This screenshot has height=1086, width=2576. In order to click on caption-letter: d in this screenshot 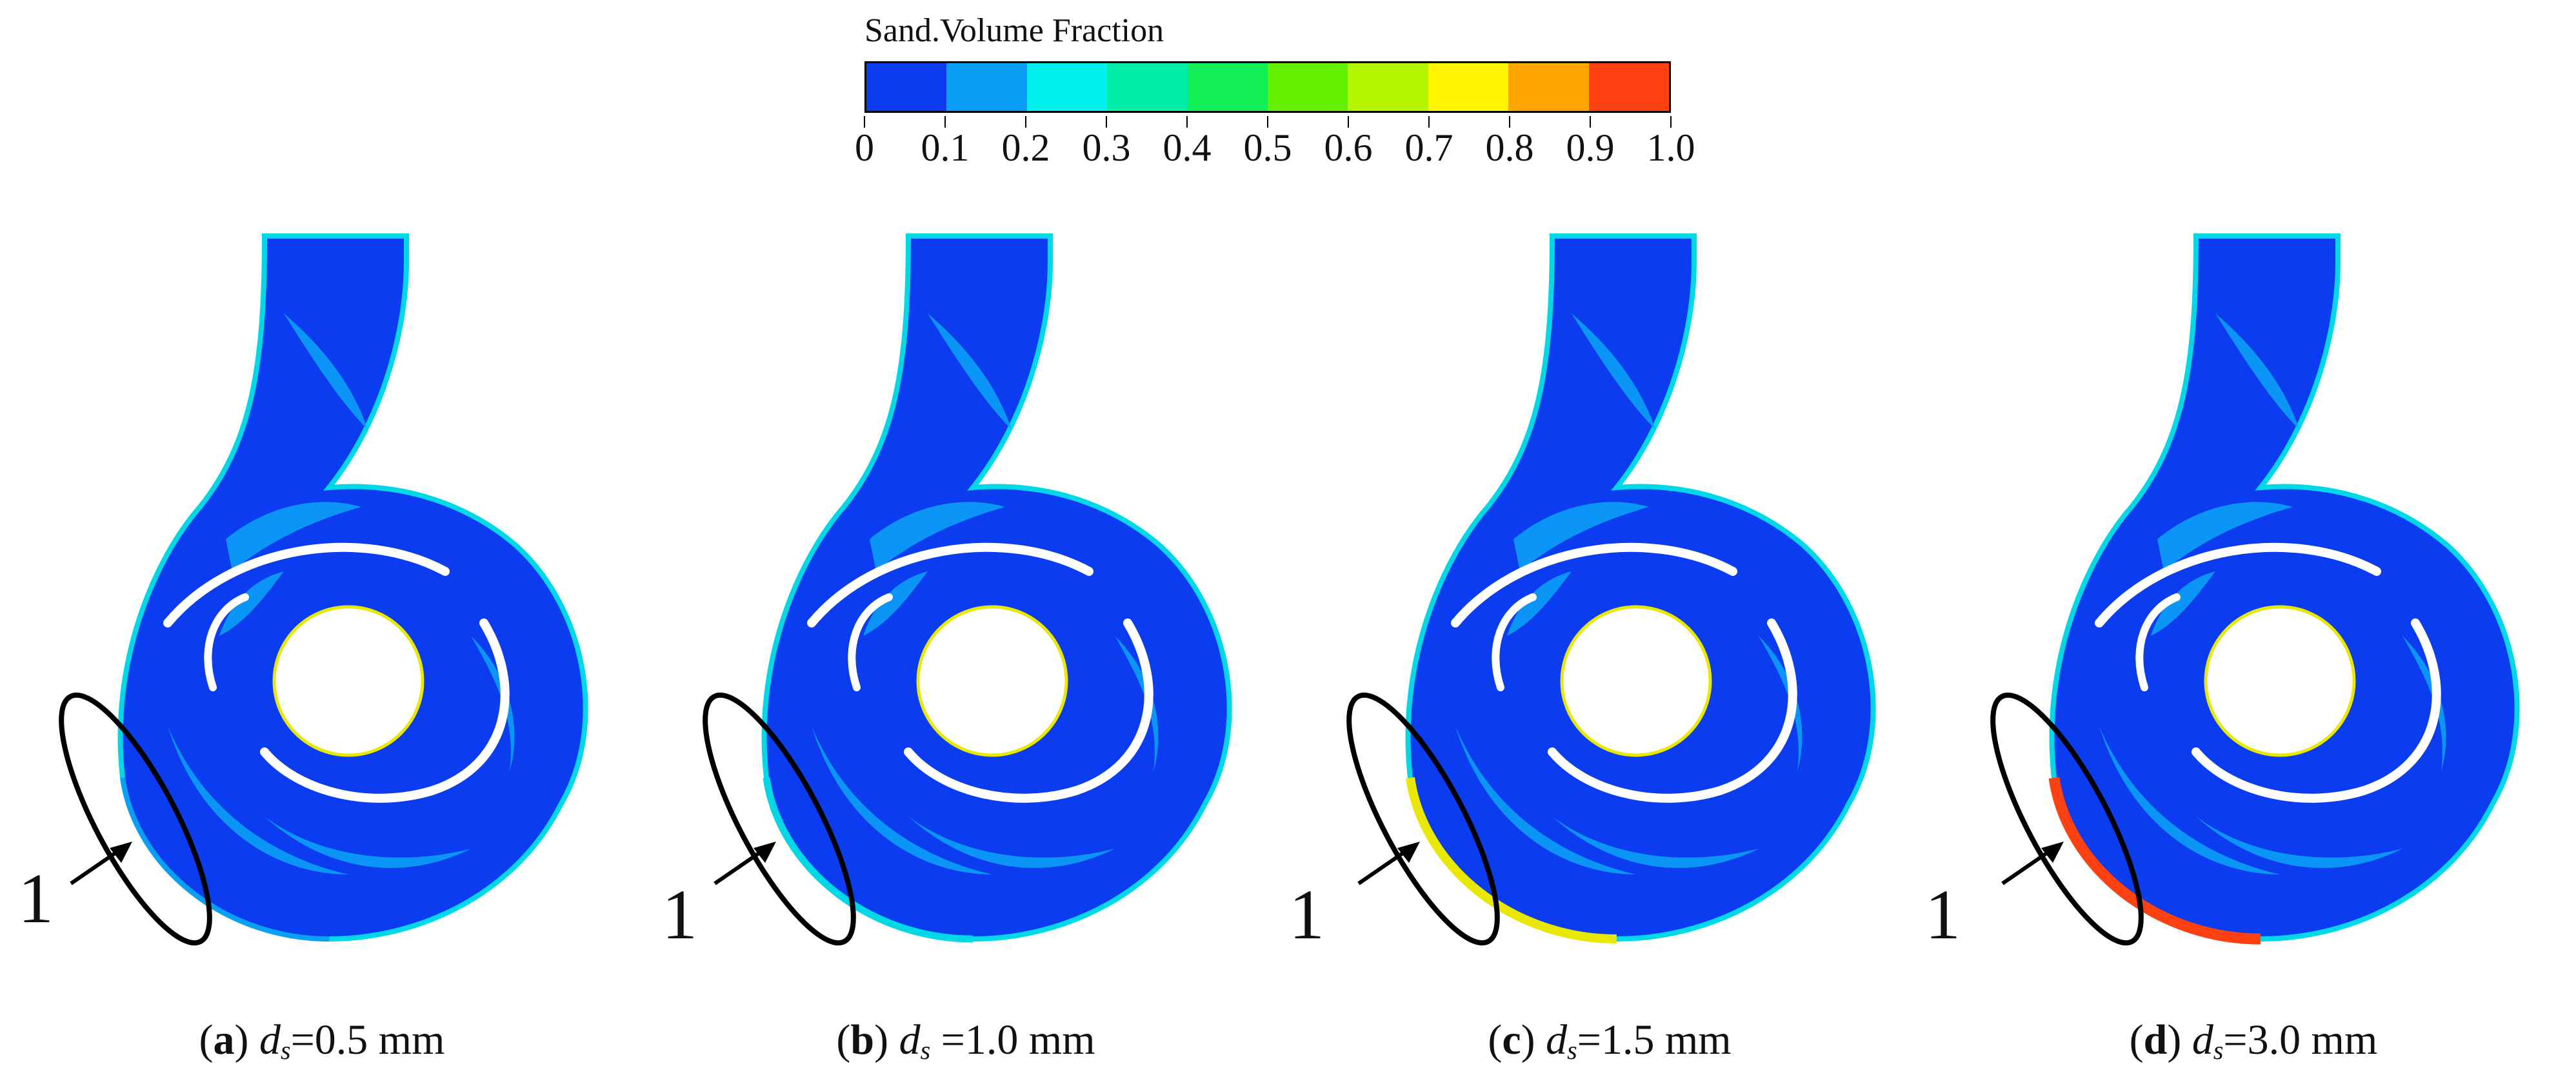, I will do `click(2155, 1040)`.